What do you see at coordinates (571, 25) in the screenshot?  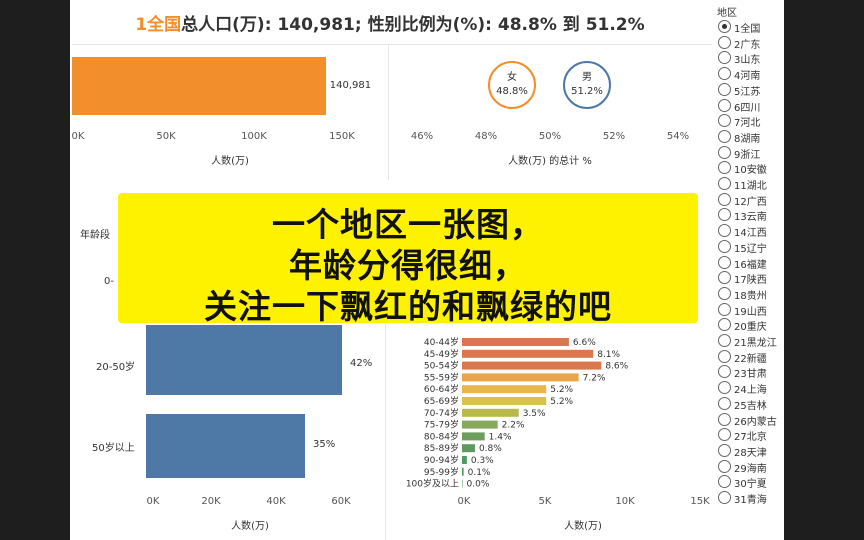 I see `title-ratio-value: 48.8% 到 51.2%` at bounding box center [571, 25].